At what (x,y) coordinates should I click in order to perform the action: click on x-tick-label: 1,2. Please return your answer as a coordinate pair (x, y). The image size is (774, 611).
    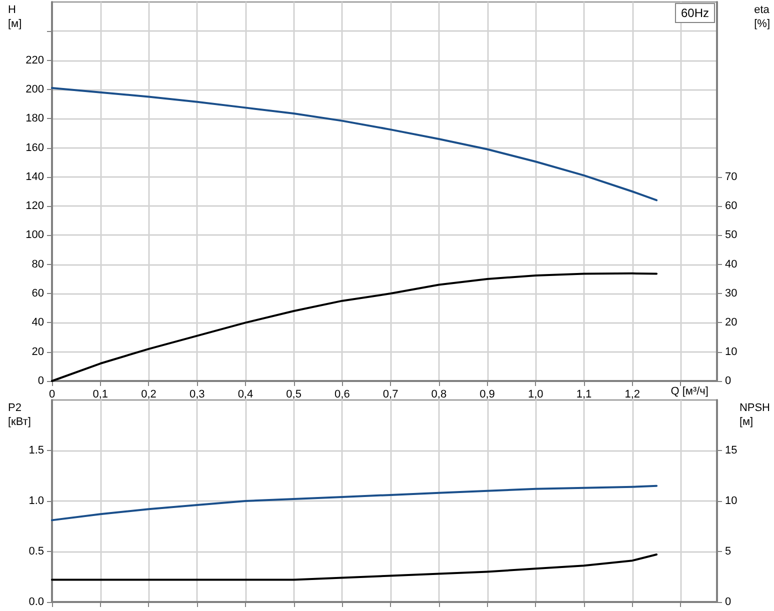
    Looking at the image, I should click on (632, 394).